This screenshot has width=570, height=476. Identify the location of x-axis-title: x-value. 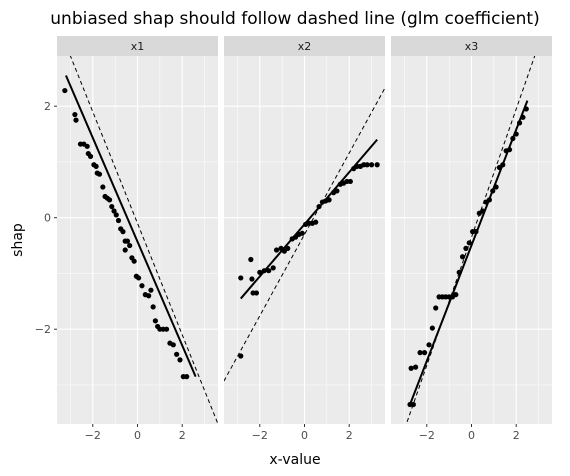
(294, 460).